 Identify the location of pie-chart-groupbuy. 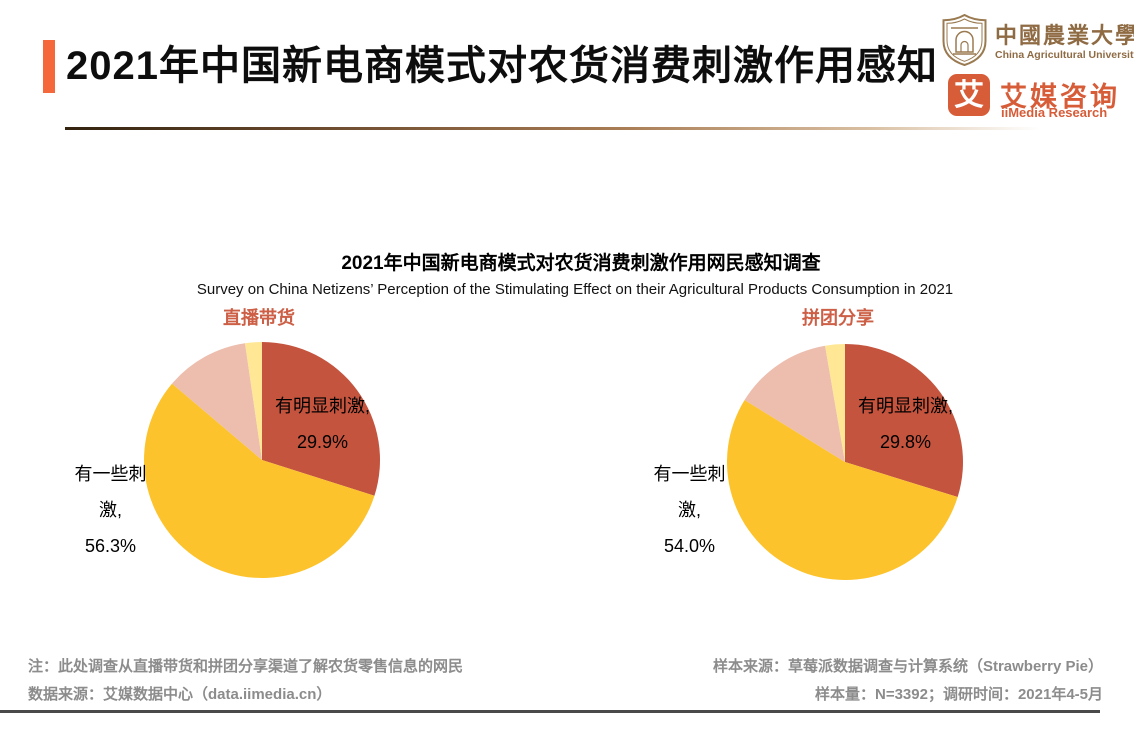
(844, 462).